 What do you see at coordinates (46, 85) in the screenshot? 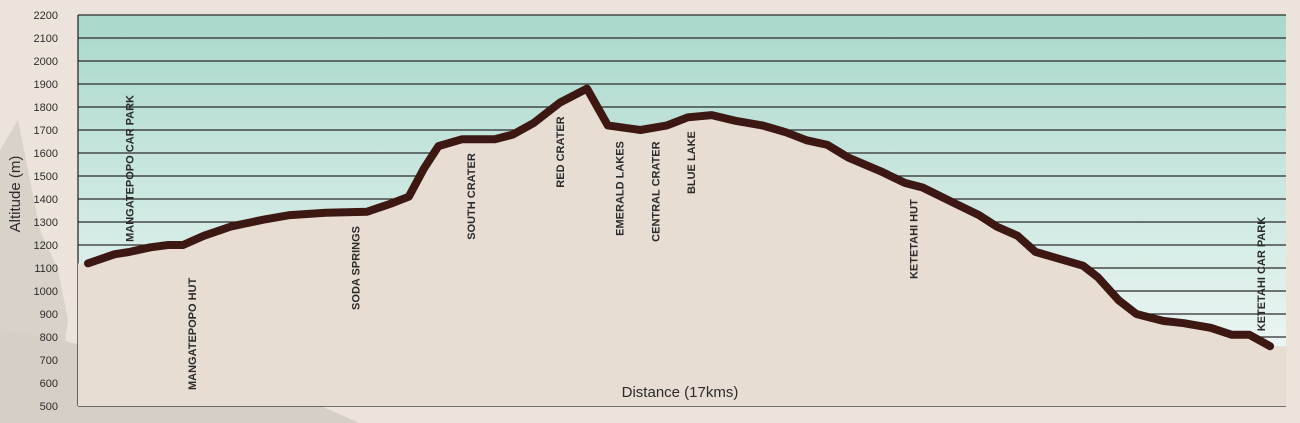
I see `y-tick-label: 1900` at bounding box center [46, 85].